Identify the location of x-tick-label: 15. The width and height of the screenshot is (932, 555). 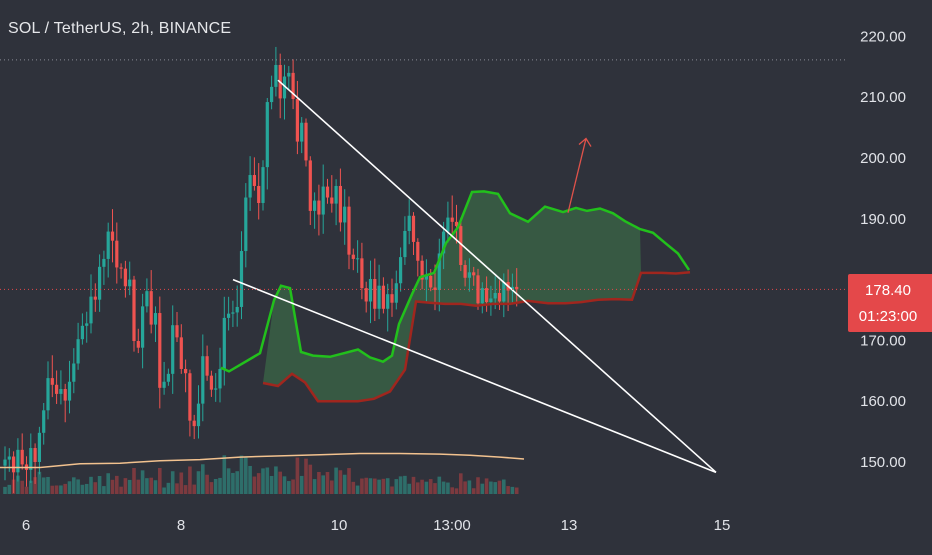
(722, 525).